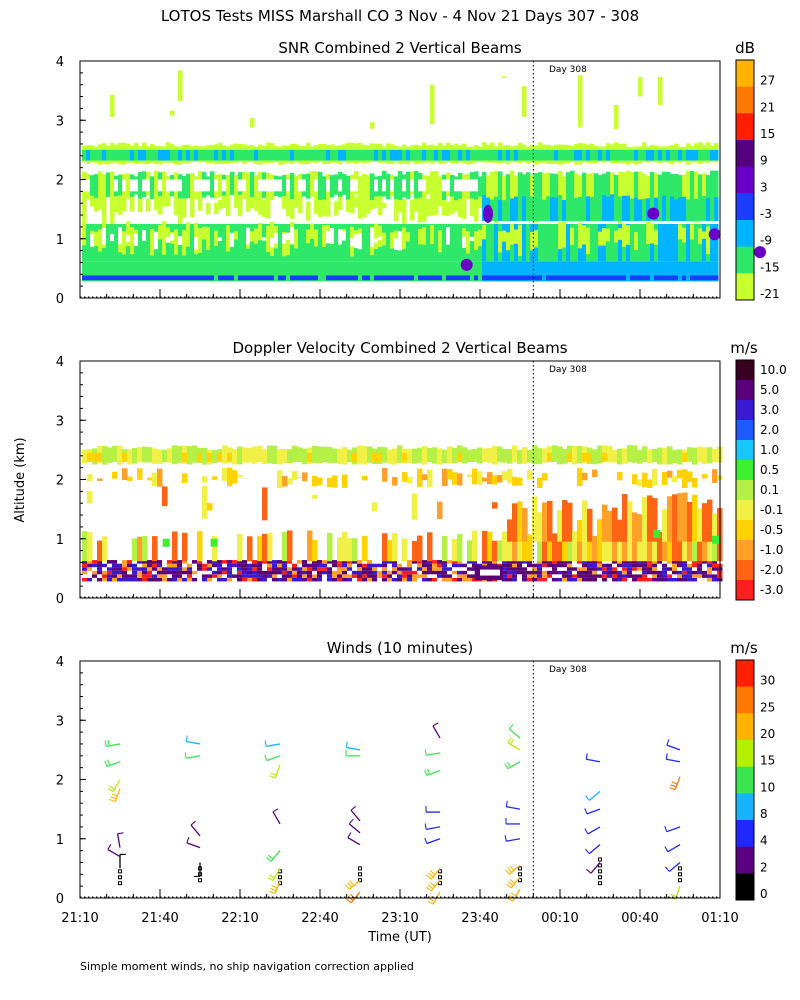 This screenshot has width=800, height=1000. What do you see at coordinates (719, 918) in the screenshot?
I see `x-tick-label: 01:10` at bounding box center [719, 918].